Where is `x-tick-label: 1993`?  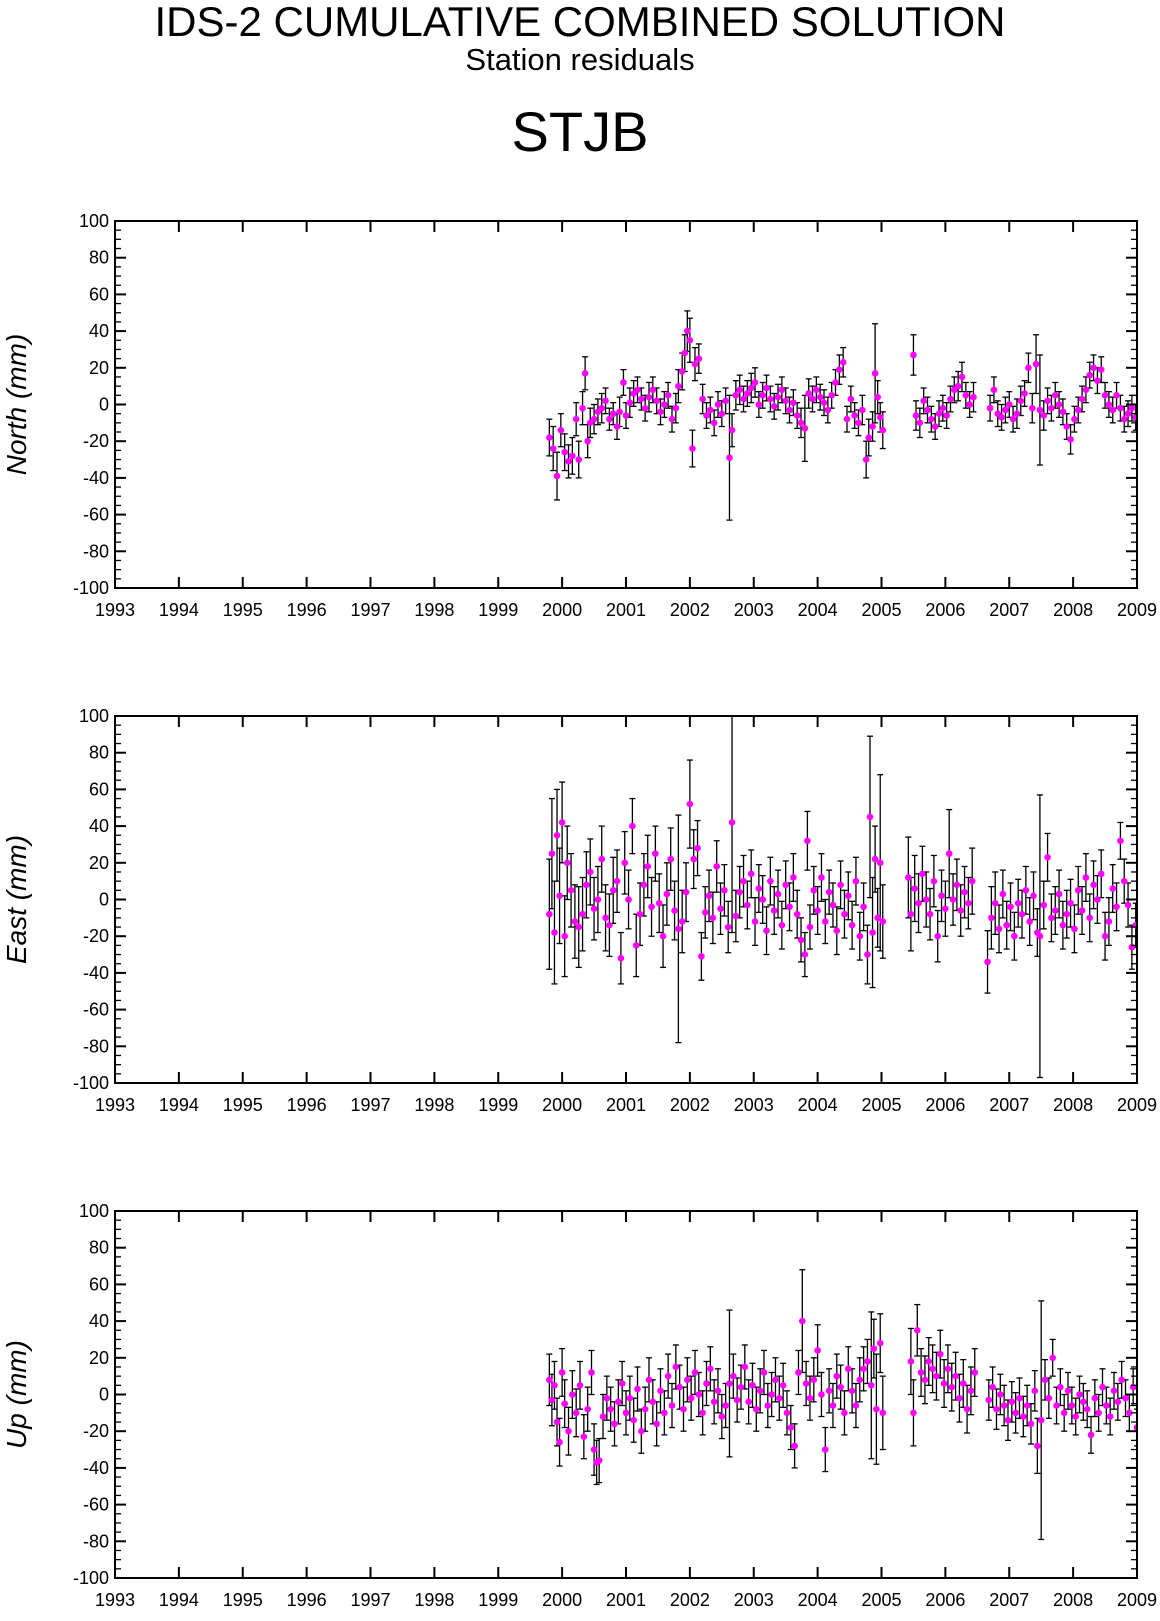 x-tick-label: 1993 is located at coordinates (115, 1600).